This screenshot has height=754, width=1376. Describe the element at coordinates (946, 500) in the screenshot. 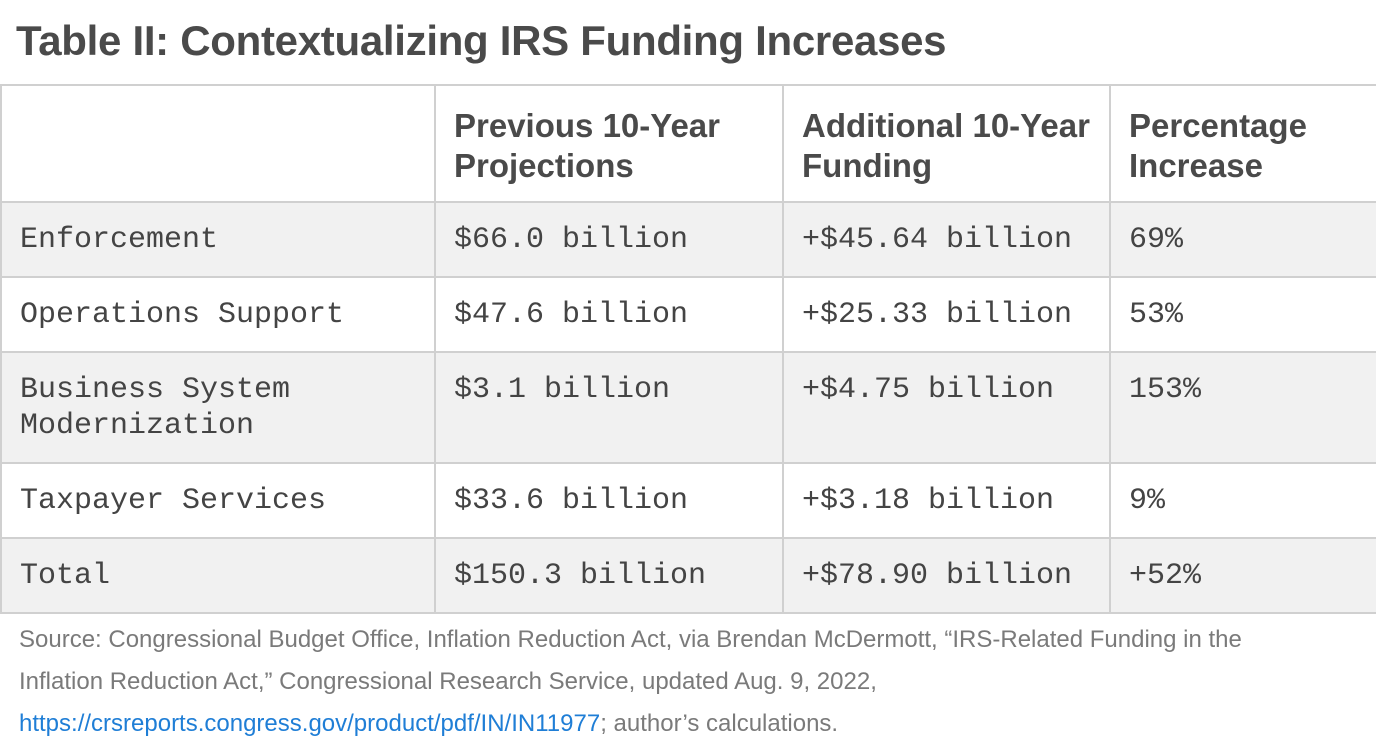

I see `additional-funding-value: +$3.18 billion` at that location.